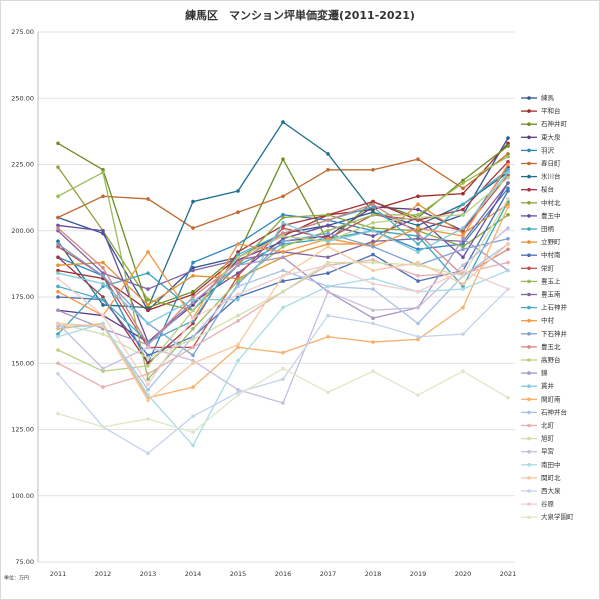 The width and height of the screenshot is (600, 600). Describe the element at coordinates (551, 280) in the screenshot. I see `legend-label: 豊玉上` at that location.